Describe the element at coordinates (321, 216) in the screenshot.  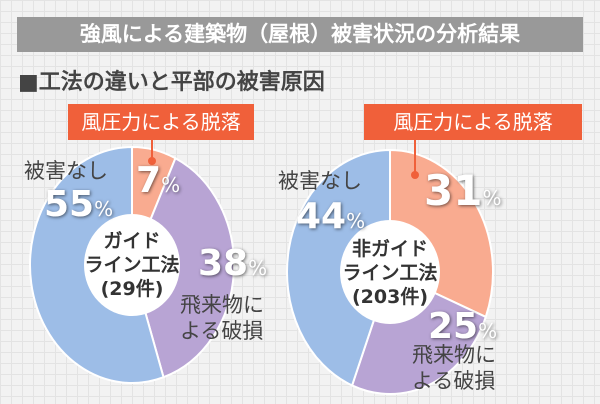
I see `pct-value: 44` at that location.